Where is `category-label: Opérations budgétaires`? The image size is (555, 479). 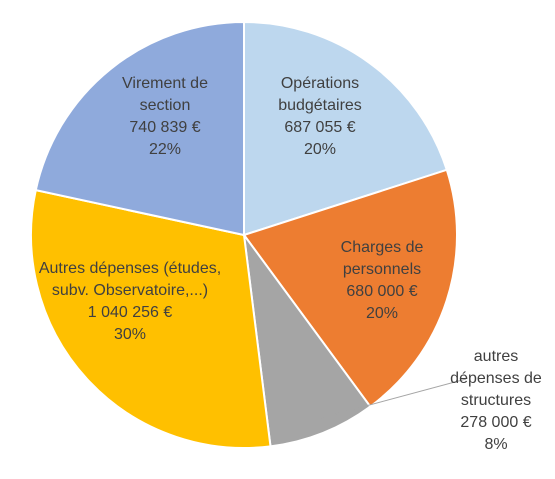 category-label: Opérations budgétaires is located at coordinates (320, 94).